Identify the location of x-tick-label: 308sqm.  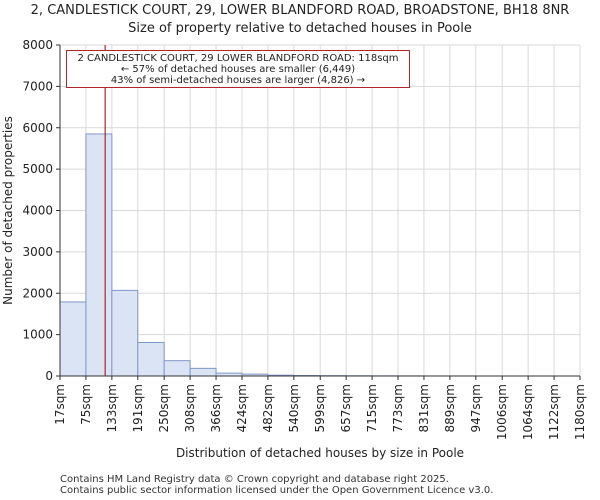
(190, 408).